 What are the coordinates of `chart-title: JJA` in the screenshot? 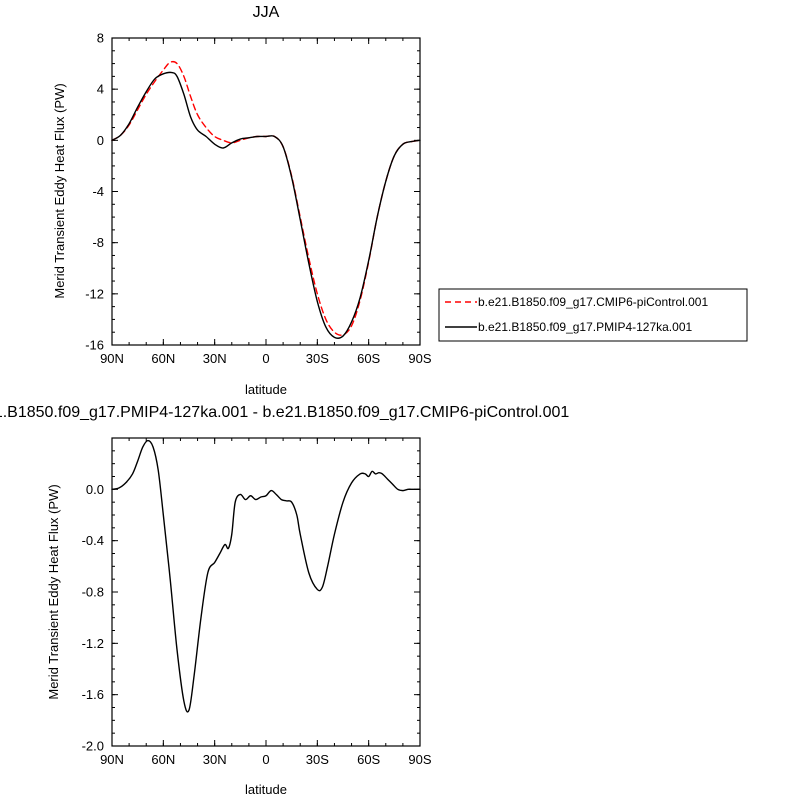 It's located at (266, 12).